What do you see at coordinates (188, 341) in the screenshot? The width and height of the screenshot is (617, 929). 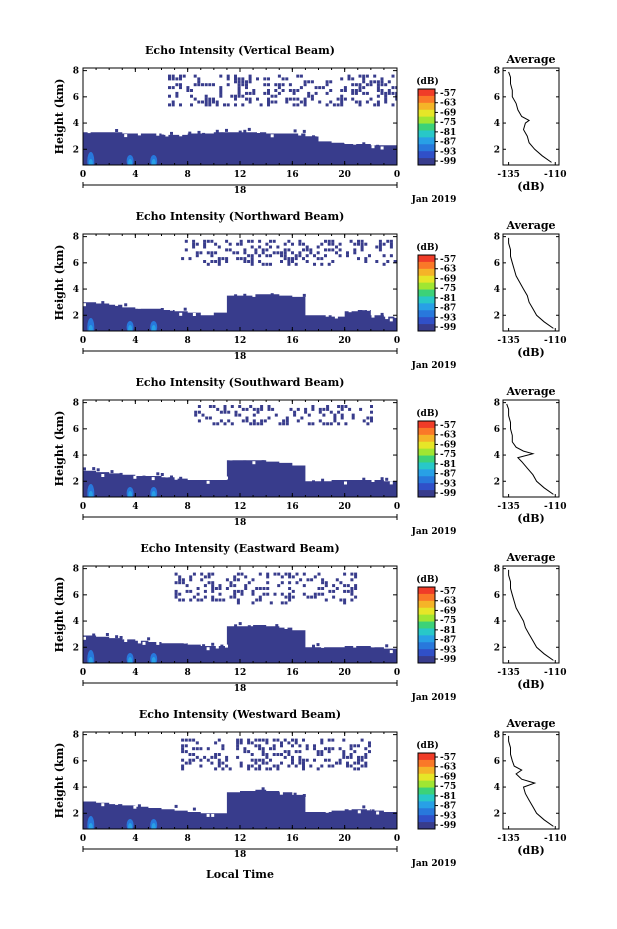 I see `x-tick-label: 8` at bounding box center [188, 341].